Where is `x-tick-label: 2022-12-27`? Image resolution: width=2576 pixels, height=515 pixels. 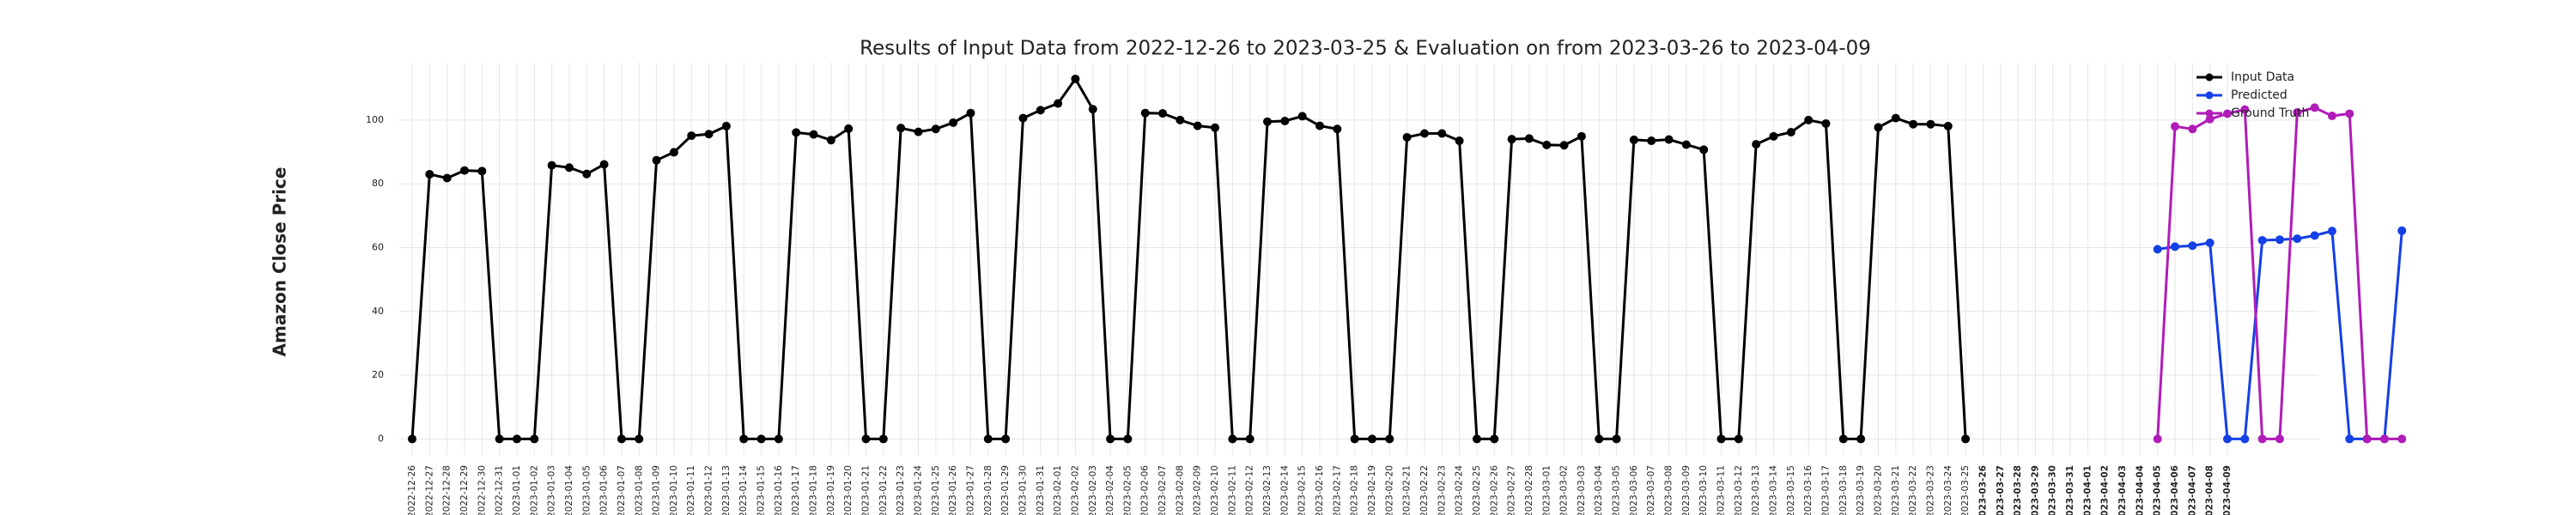 x-tick-label: 2022-12-27 is located at coordinates (429, 490).